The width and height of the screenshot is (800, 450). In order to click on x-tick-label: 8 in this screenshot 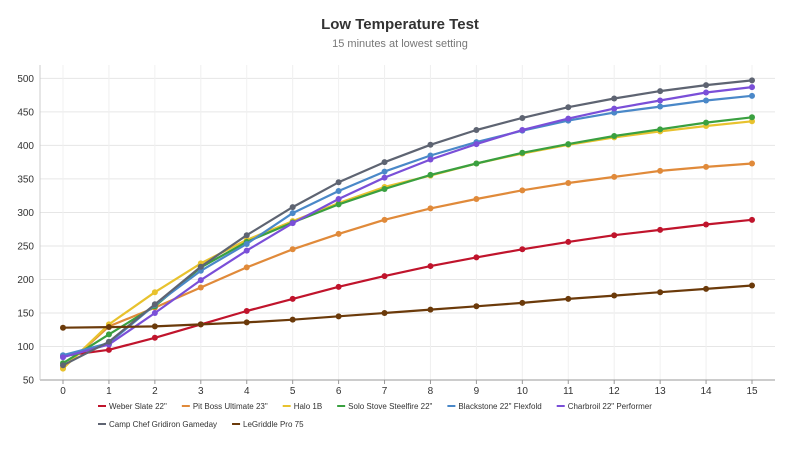, I will do `click(431, 391)`.